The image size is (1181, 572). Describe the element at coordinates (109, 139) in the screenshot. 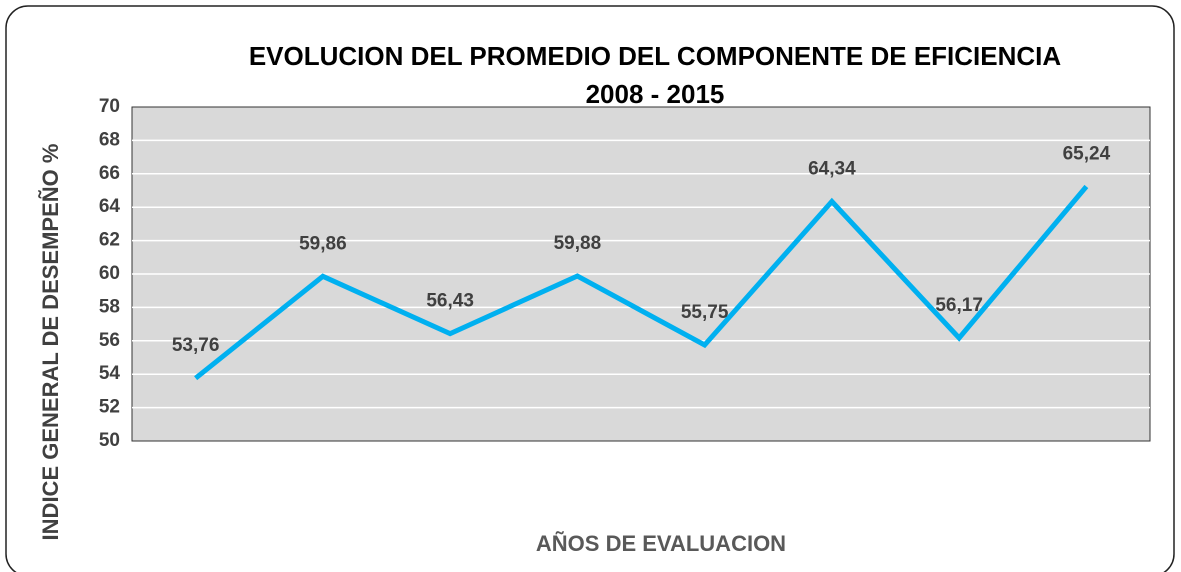

I see `y-tick-label: 68` at that location.